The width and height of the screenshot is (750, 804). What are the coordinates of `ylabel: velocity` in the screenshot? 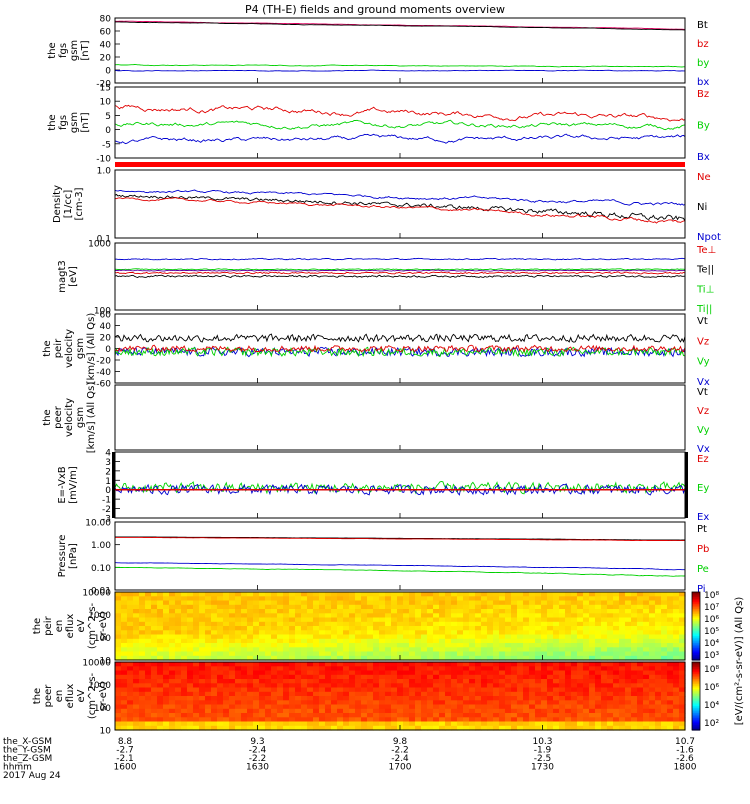 It's located at (69, 417).